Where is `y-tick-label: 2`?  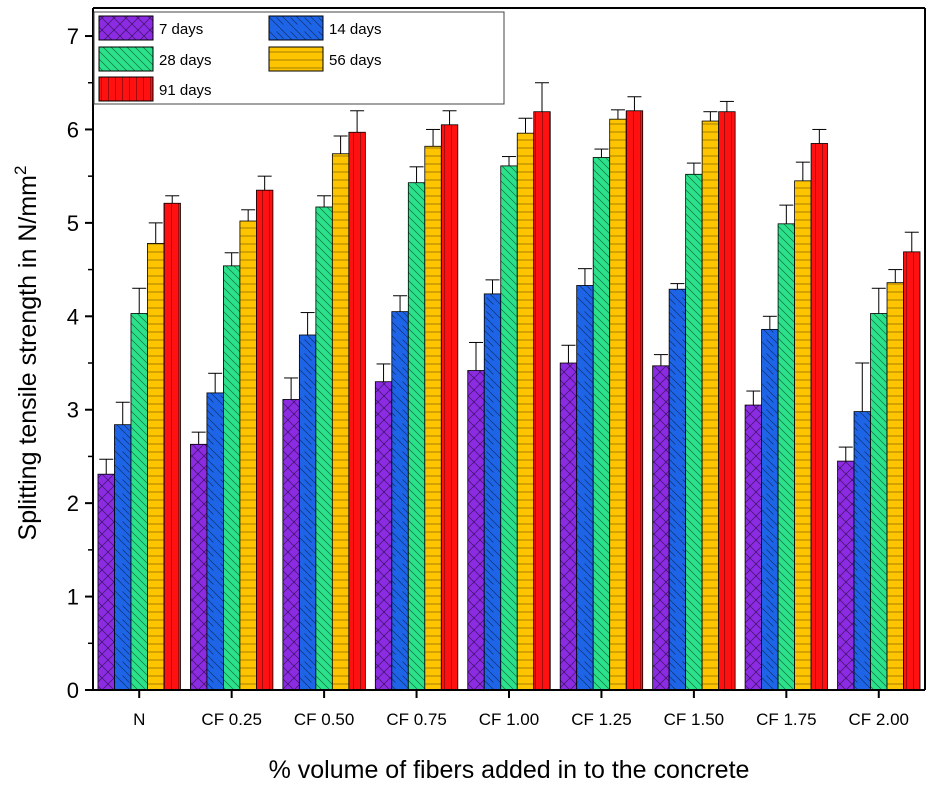
y-tick-label: 2 is located at coordinates (73, 503).